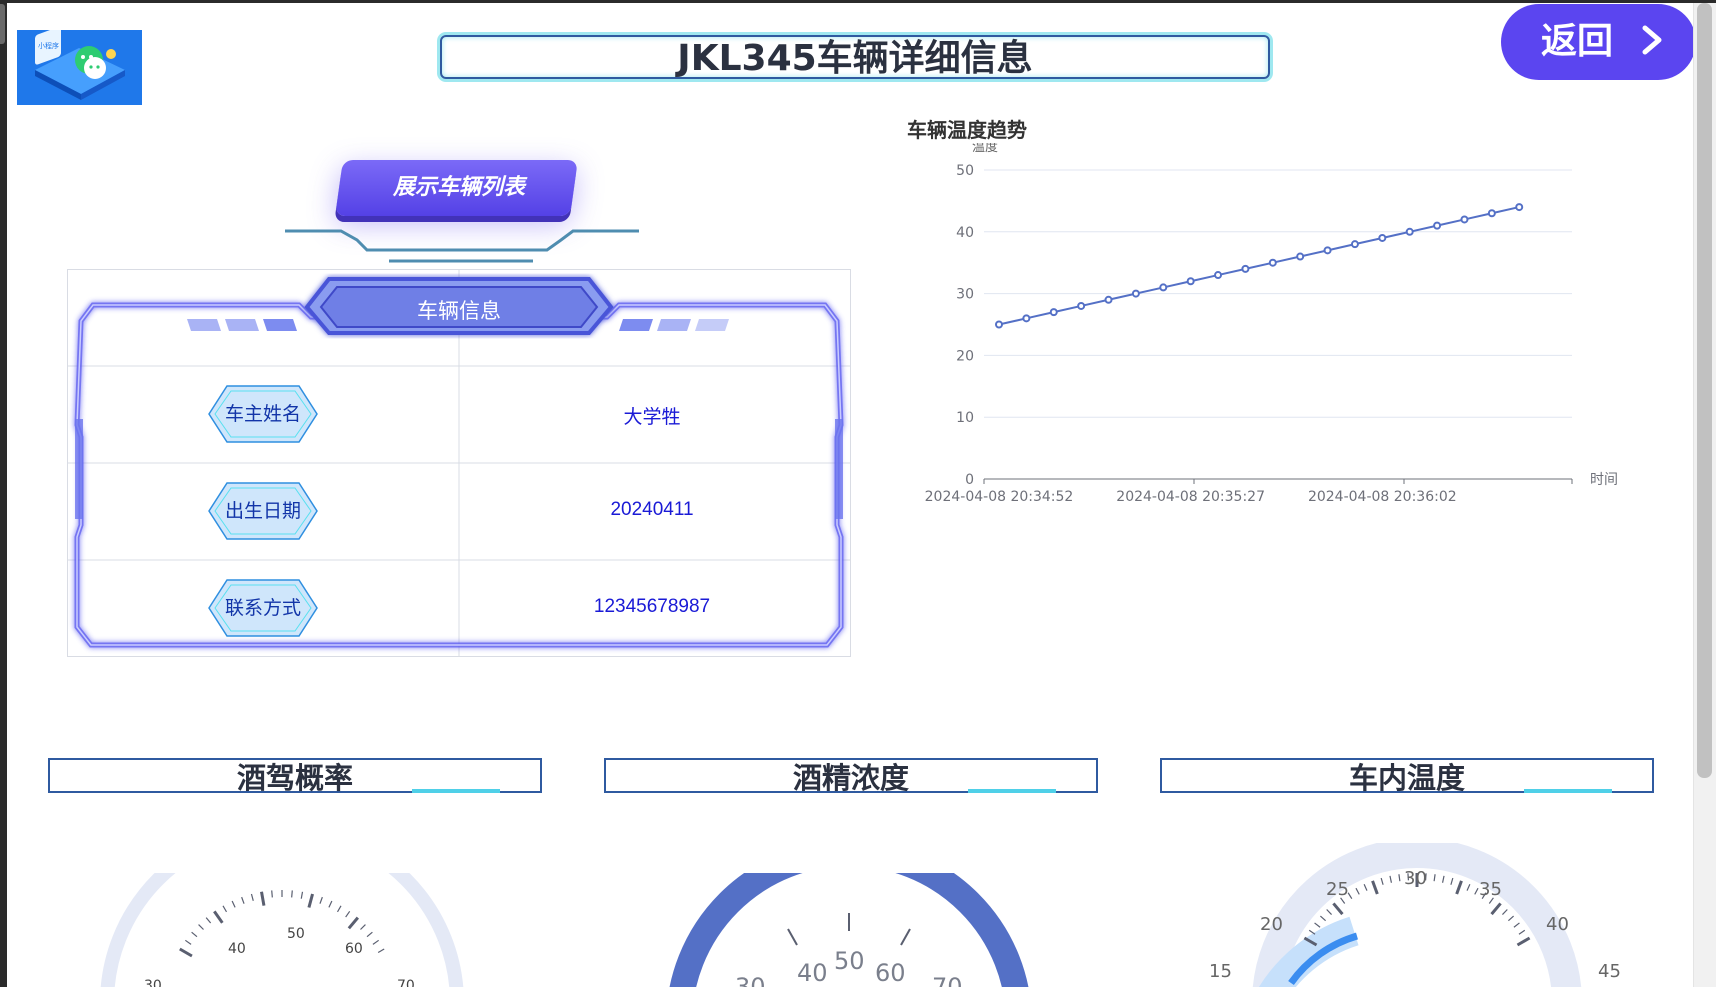  I want to click on x-tick-label: 2024-04-08 20:34:52, so click(999, 497).